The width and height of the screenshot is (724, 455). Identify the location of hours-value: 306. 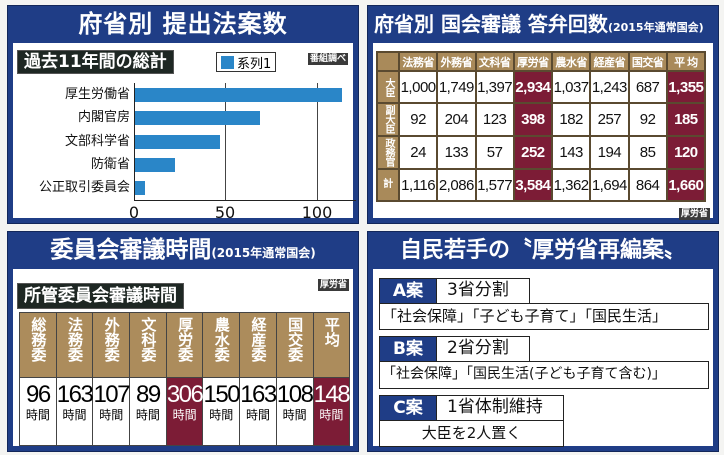
(185, 394).